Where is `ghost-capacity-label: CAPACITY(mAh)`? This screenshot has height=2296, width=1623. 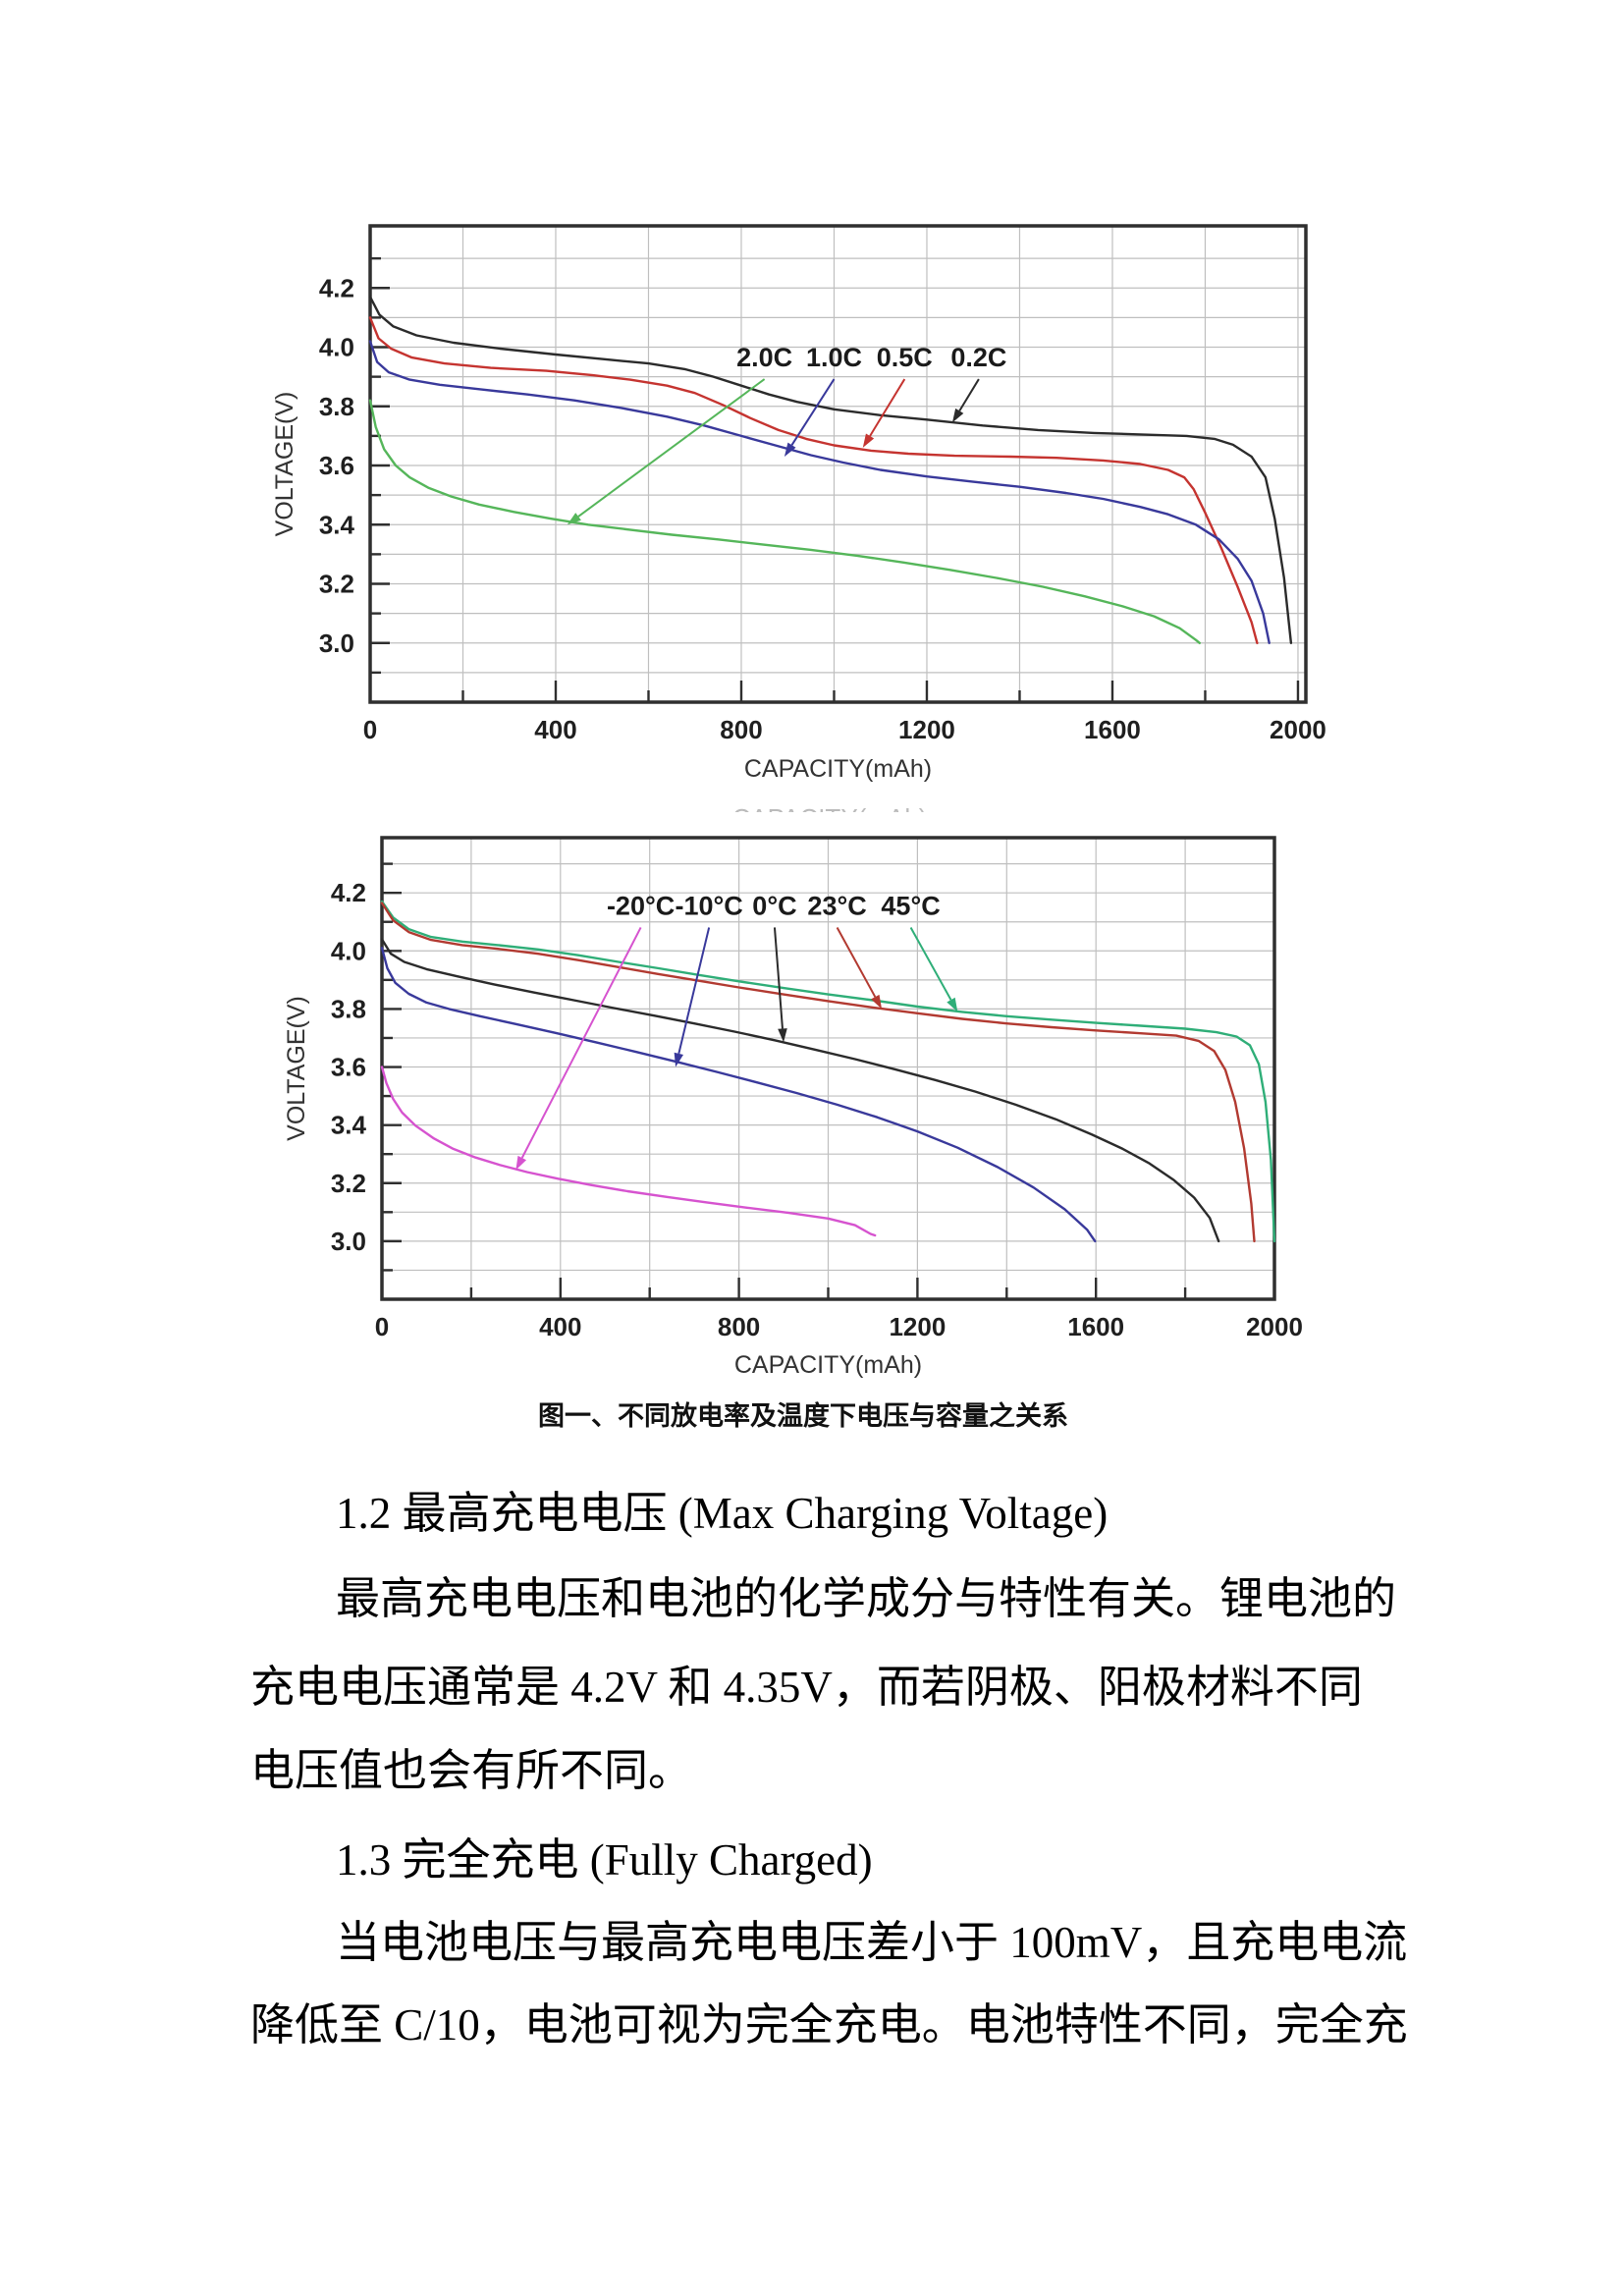
ghost-capacity-label: CAPACITY(mAh) is located at coordinates (830, 818).